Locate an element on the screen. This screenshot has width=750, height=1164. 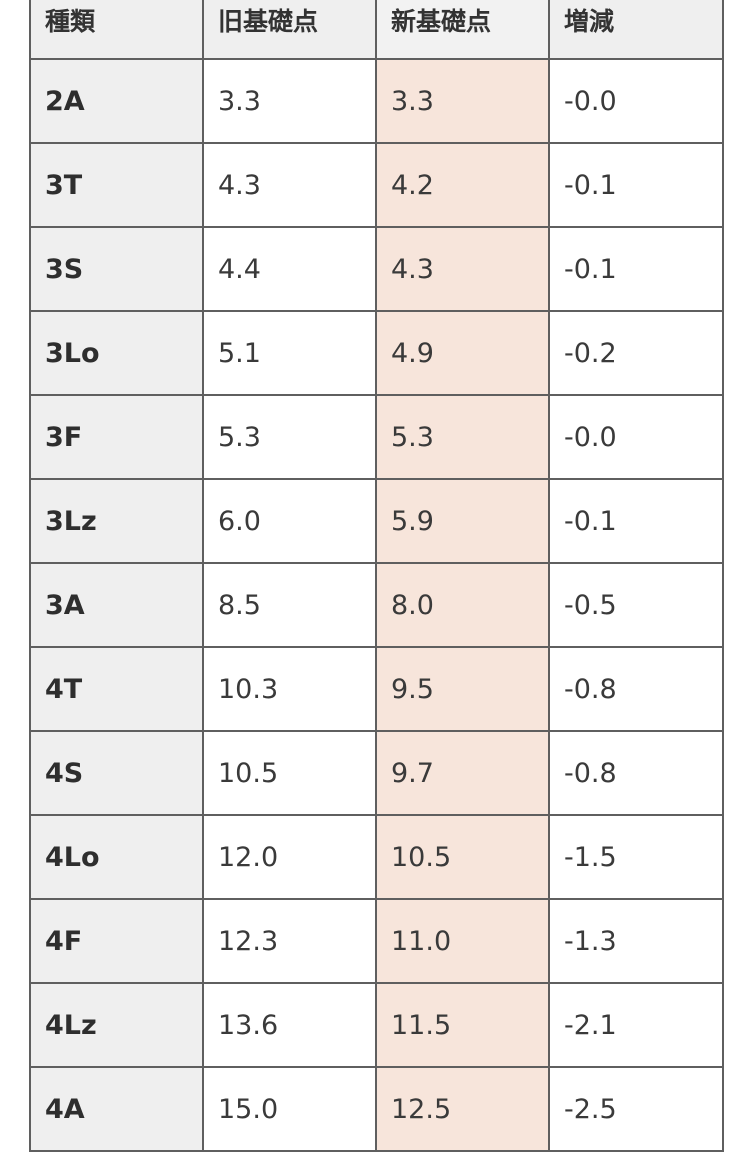
table-row: 3S 4.4 4.3 -0.1 is located at coordinates (376, 269).